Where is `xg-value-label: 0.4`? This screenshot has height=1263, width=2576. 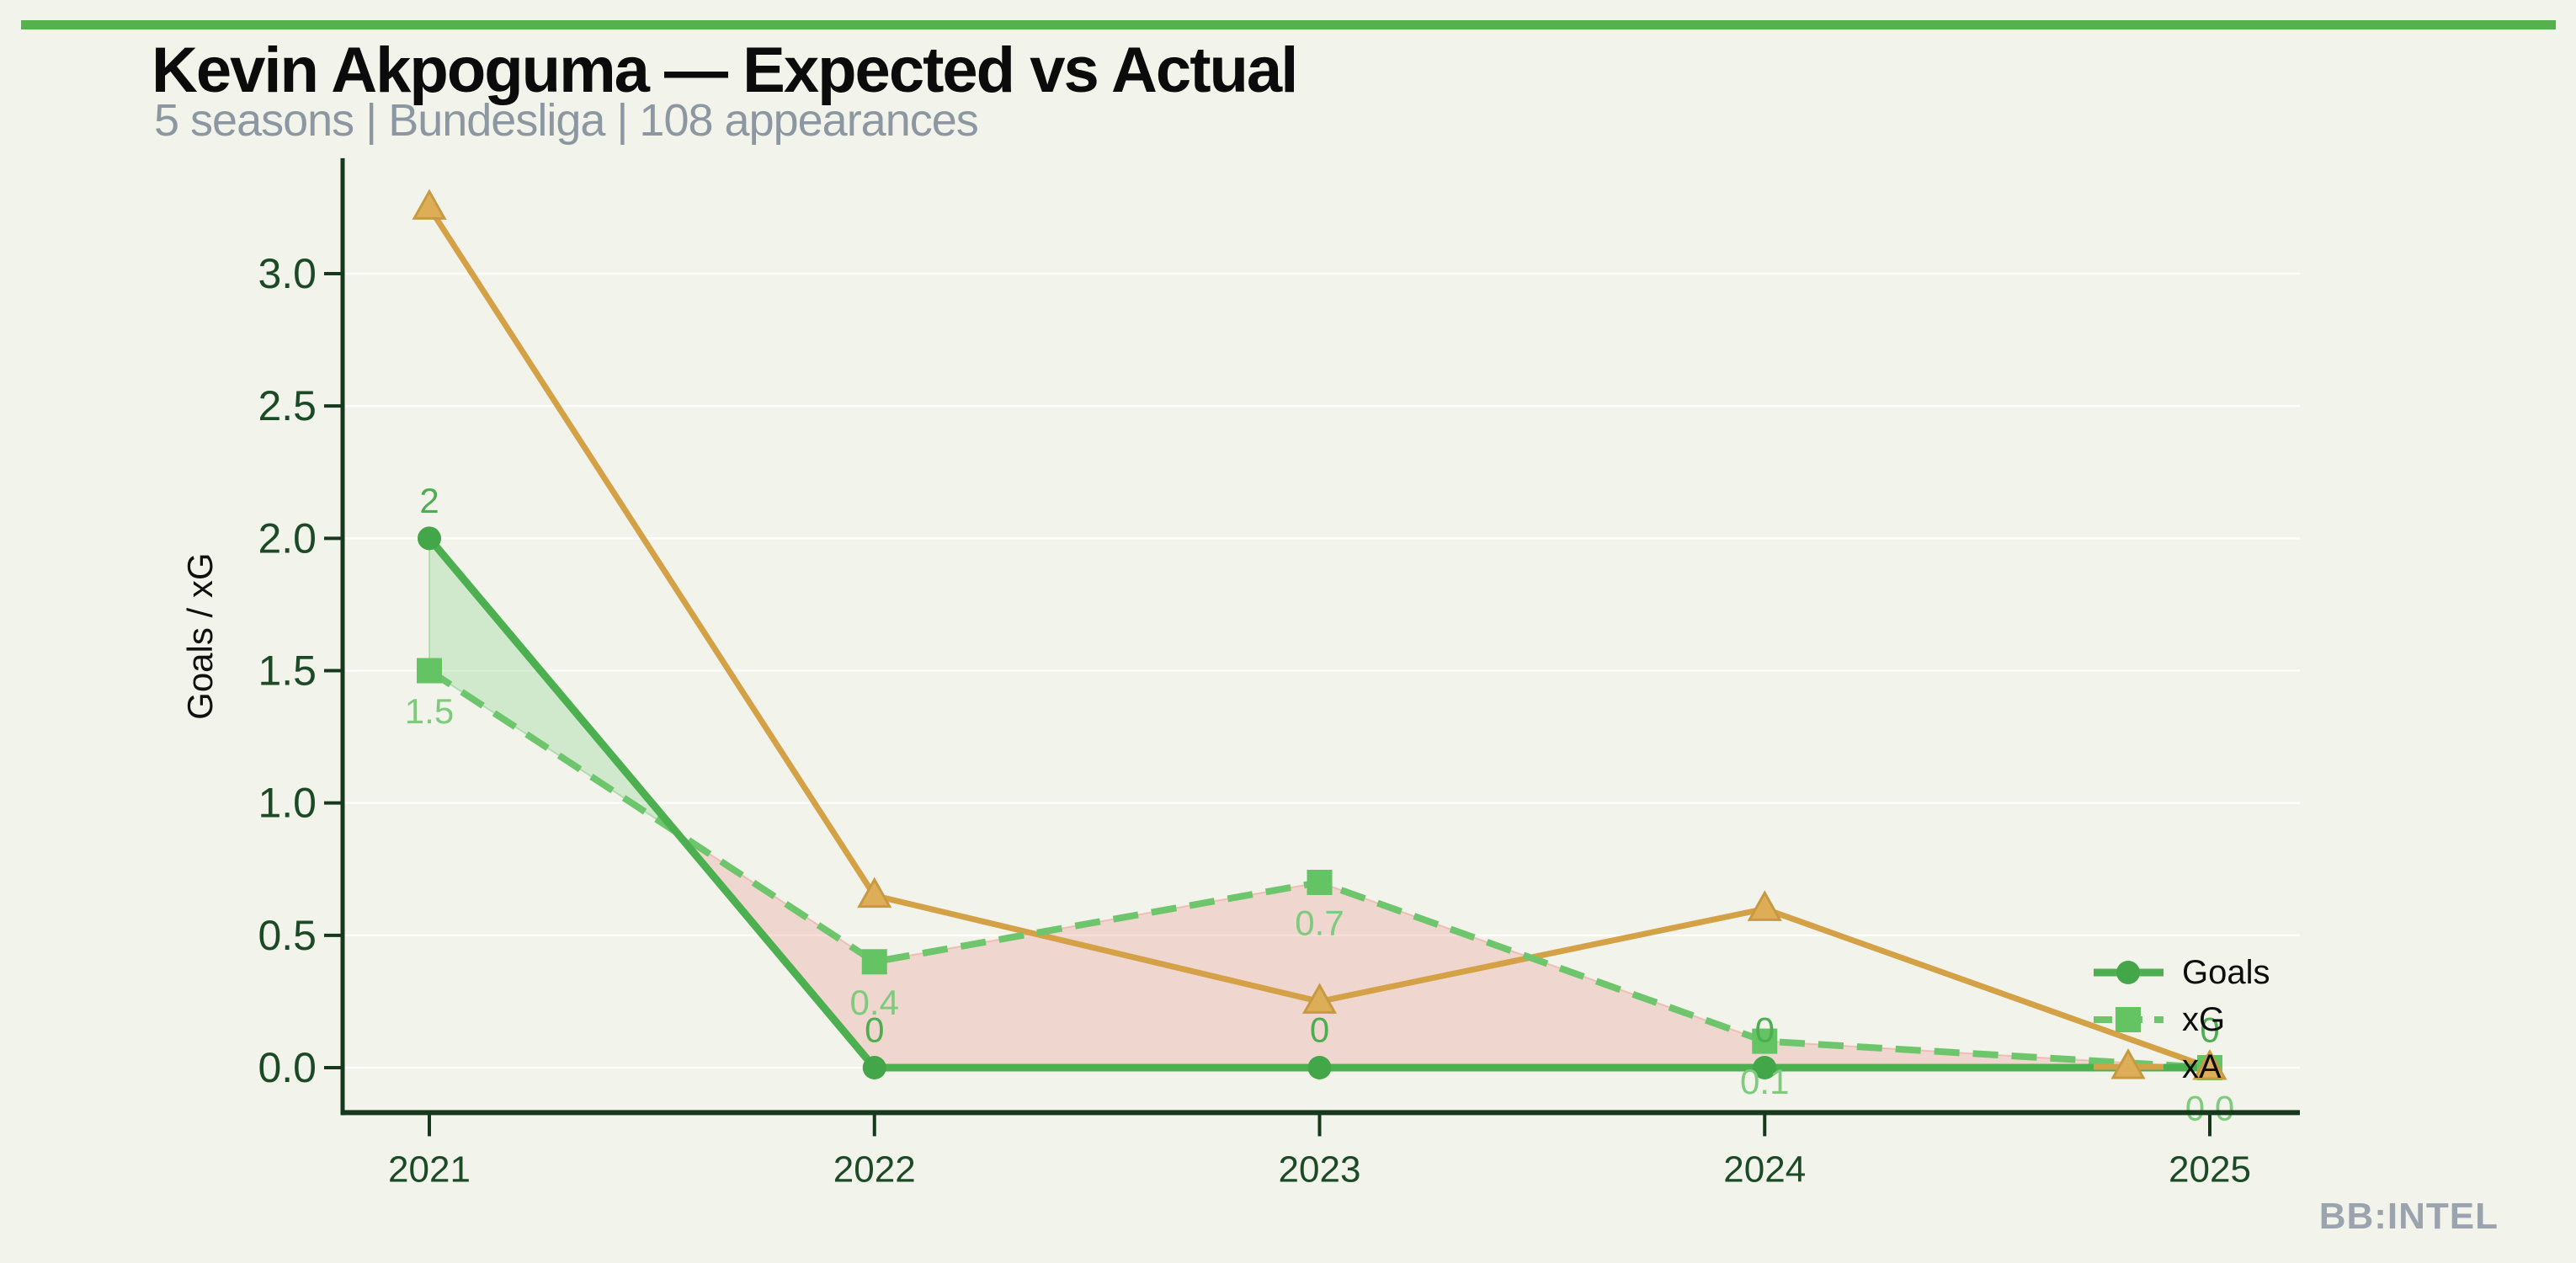 xg-value-label: 0.4 is located at coordinates (874, 1002).